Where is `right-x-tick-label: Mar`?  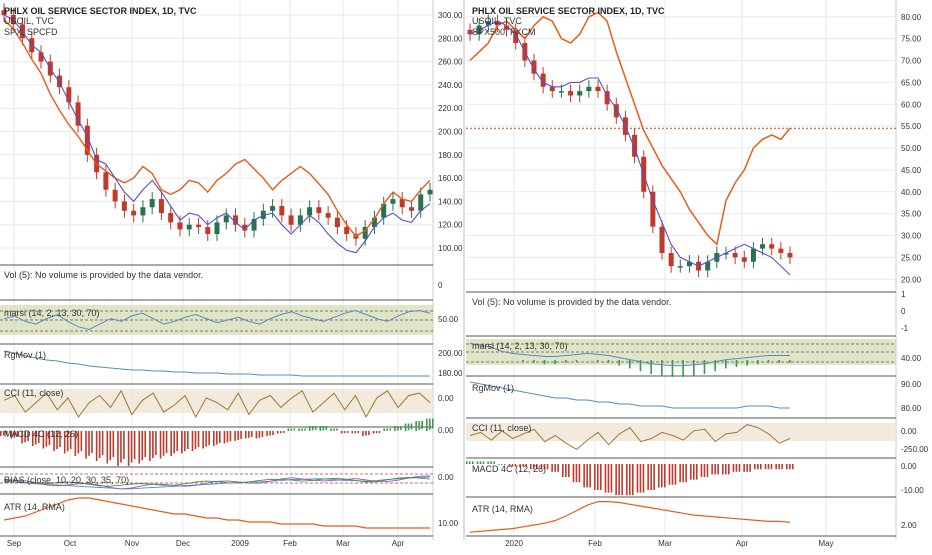
right-x-tick-label: Mar is located at coordinates (665, 543).